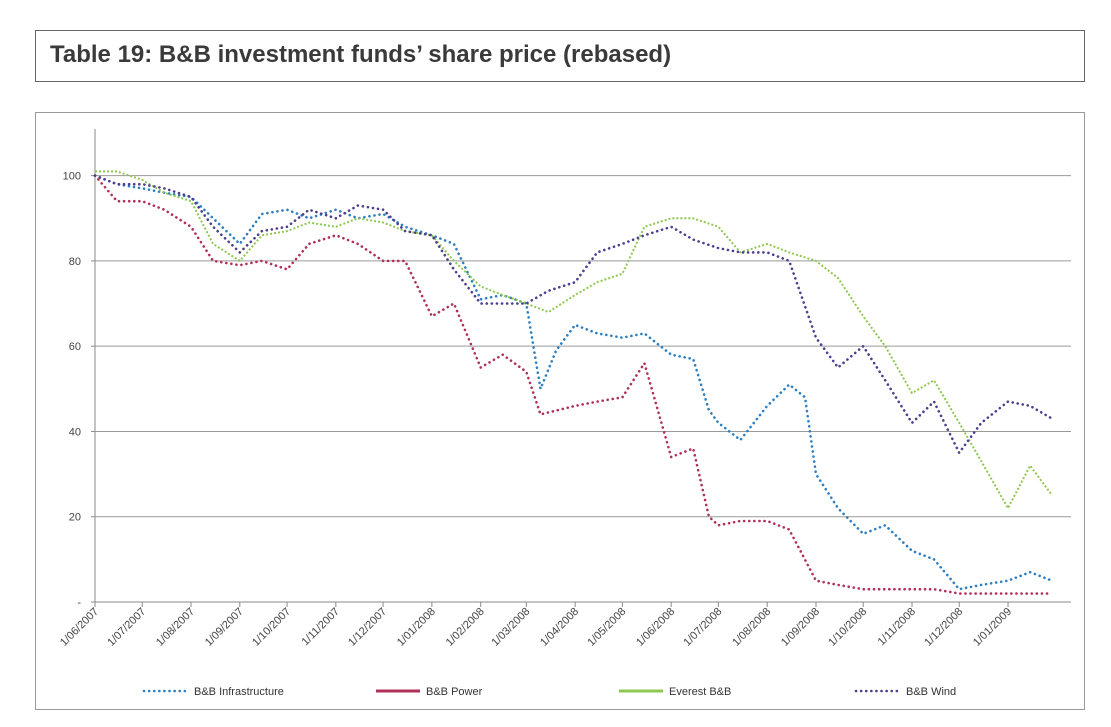  Describe the element at coordinates (79, 627) in the screenshot. I see `x-tick-label: 1/06/2007` at that location.